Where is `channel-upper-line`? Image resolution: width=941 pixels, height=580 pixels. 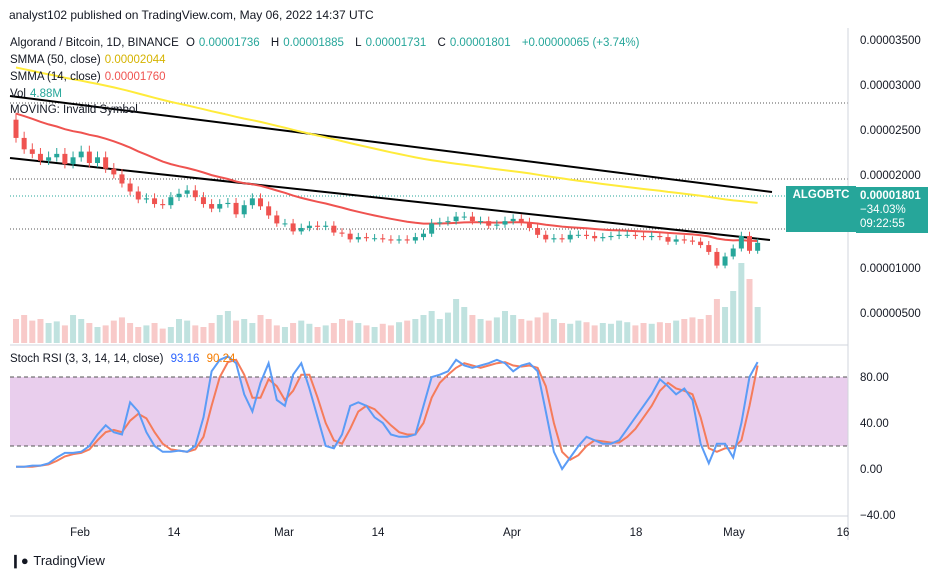
channel-upper-line is located at coordinates (391, 144).